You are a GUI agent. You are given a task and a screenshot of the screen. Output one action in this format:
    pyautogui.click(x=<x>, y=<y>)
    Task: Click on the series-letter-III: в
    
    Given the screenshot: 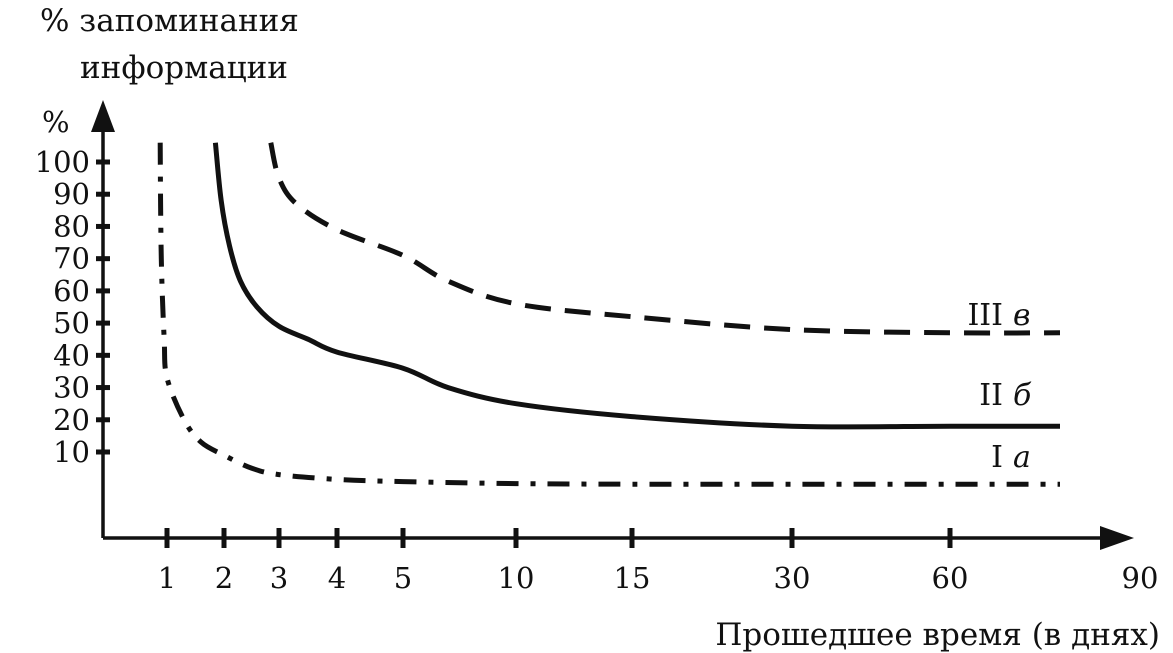 What is the action you would take?
    pyautogui.click(x=1021, y=315)
    